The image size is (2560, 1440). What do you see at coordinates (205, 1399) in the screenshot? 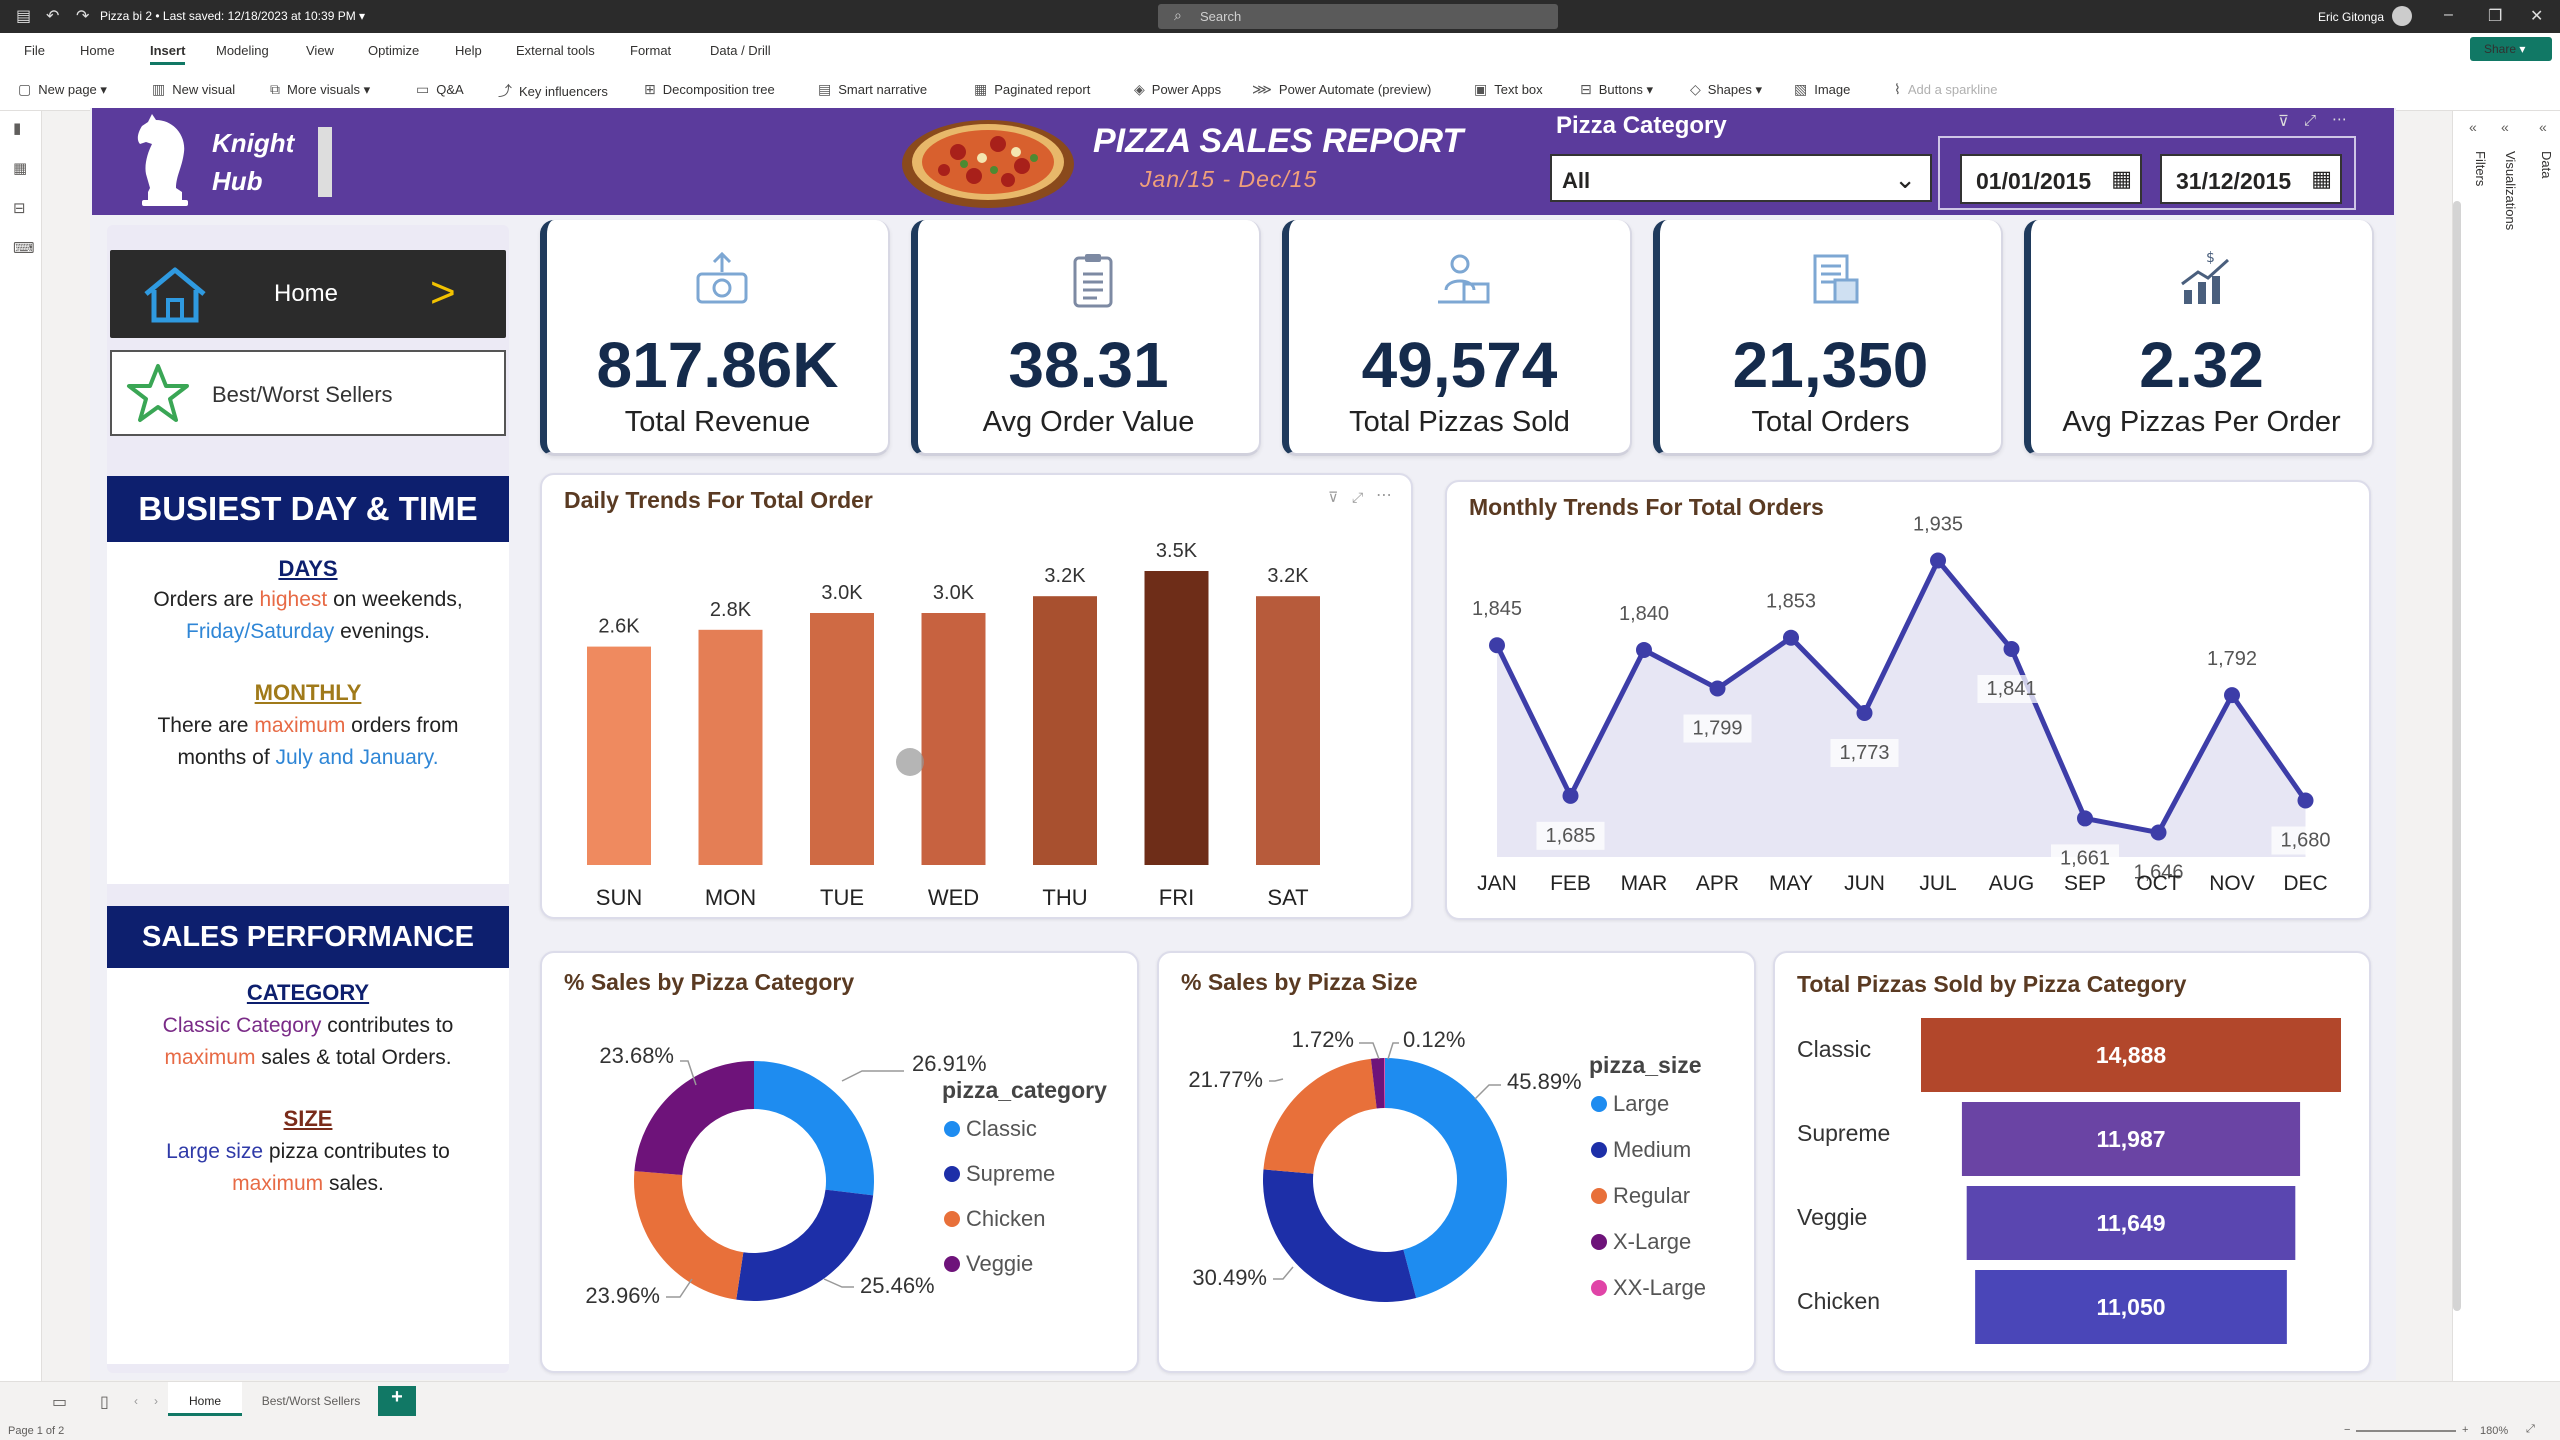
I see `page-tab-home: Home` at bounding box center [205, 1399].